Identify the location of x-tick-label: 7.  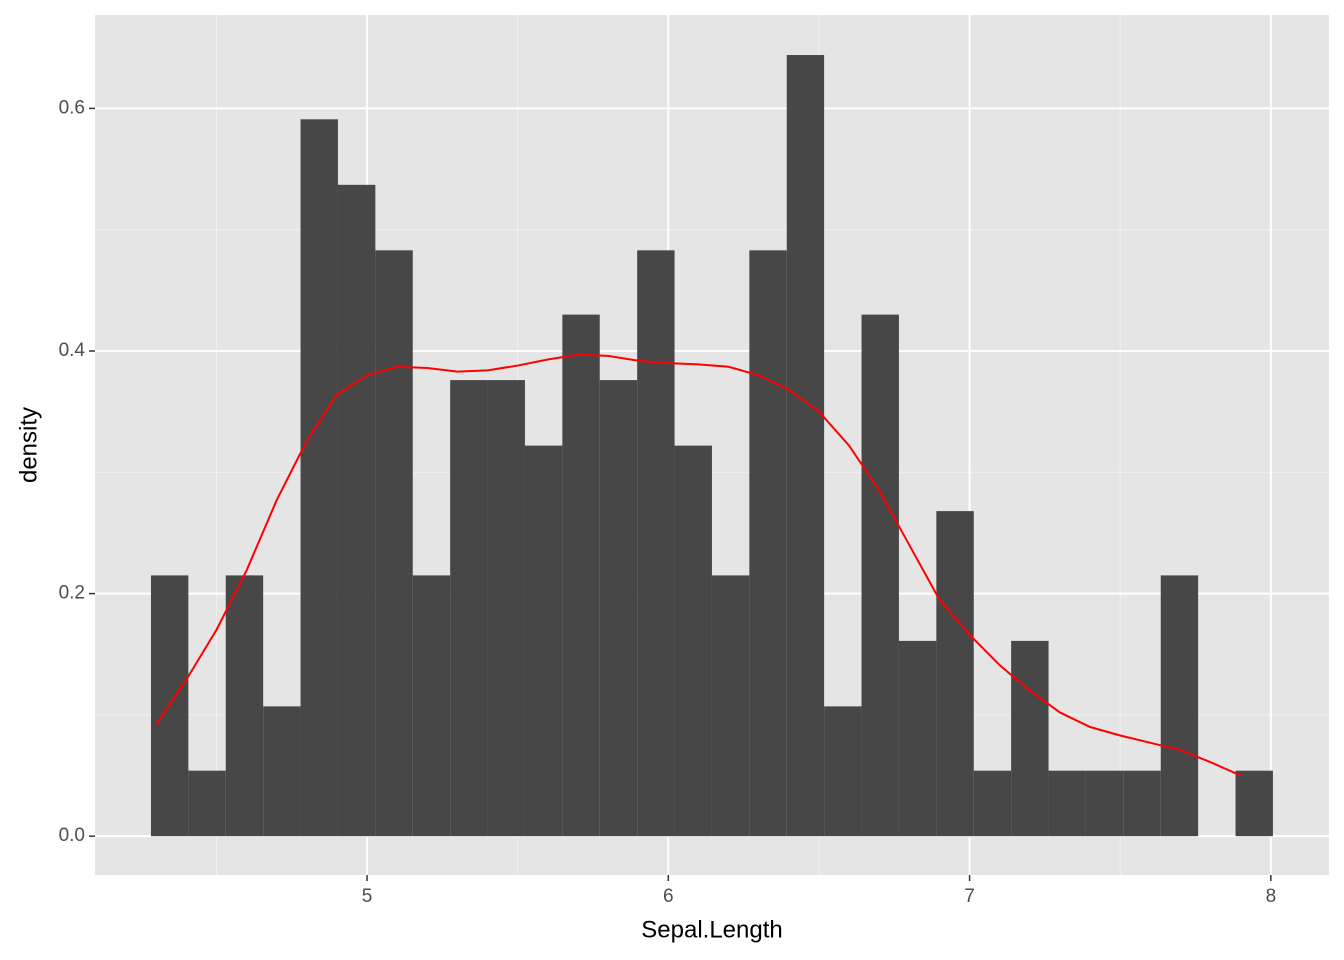
(969, 896).